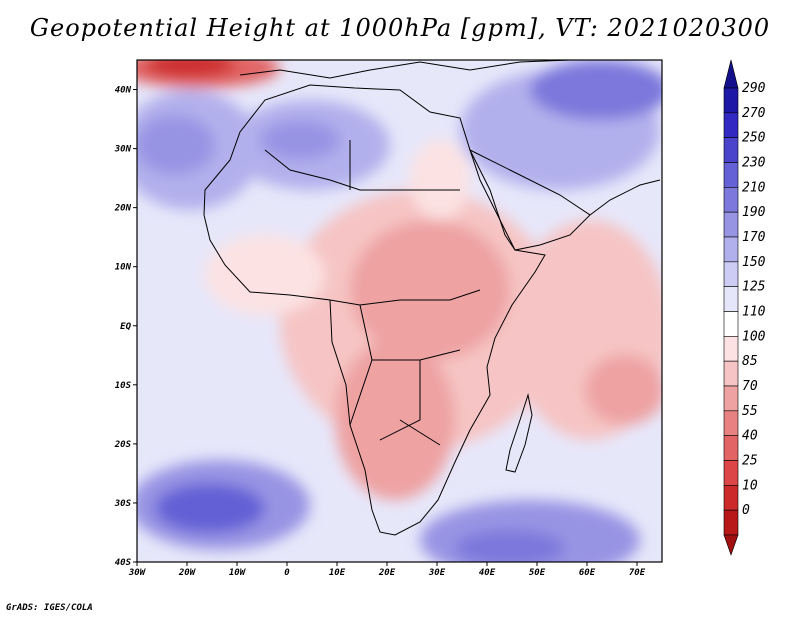 The width and height of the screenshot is (800, 618). What do you see at coordinates (754, 312) in the screenshot?
I see `colorbar-label: 110` at bounding box center [754, 312].